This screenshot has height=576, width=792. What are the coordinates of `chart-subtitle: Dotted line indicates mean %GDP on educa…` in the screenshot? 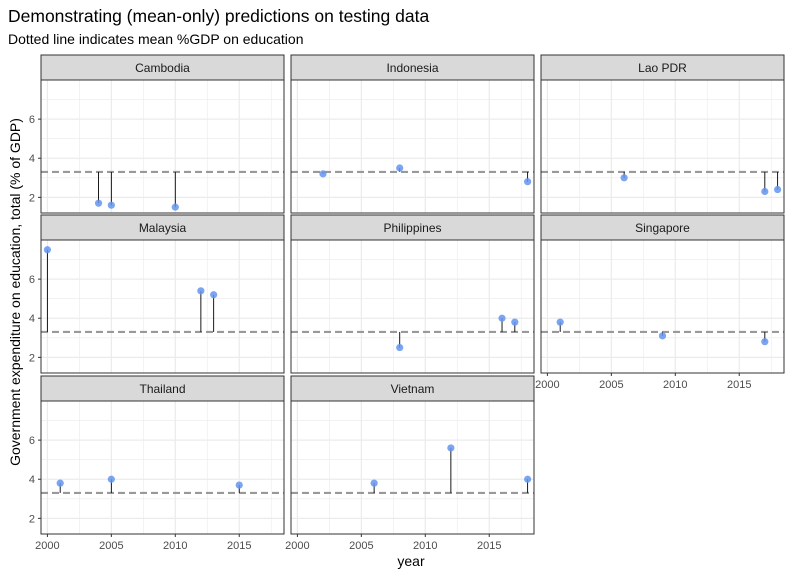 It's located at (155, 39).